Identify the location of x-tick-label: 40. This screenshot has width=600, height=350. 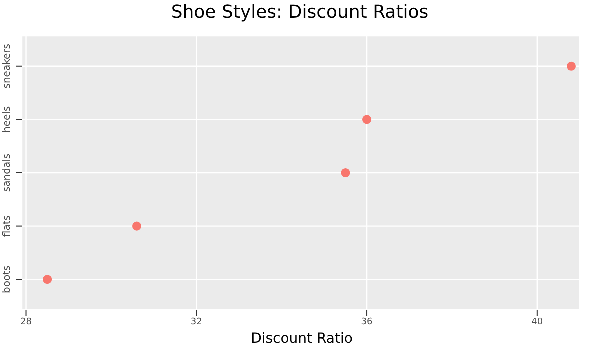
(538, 322).